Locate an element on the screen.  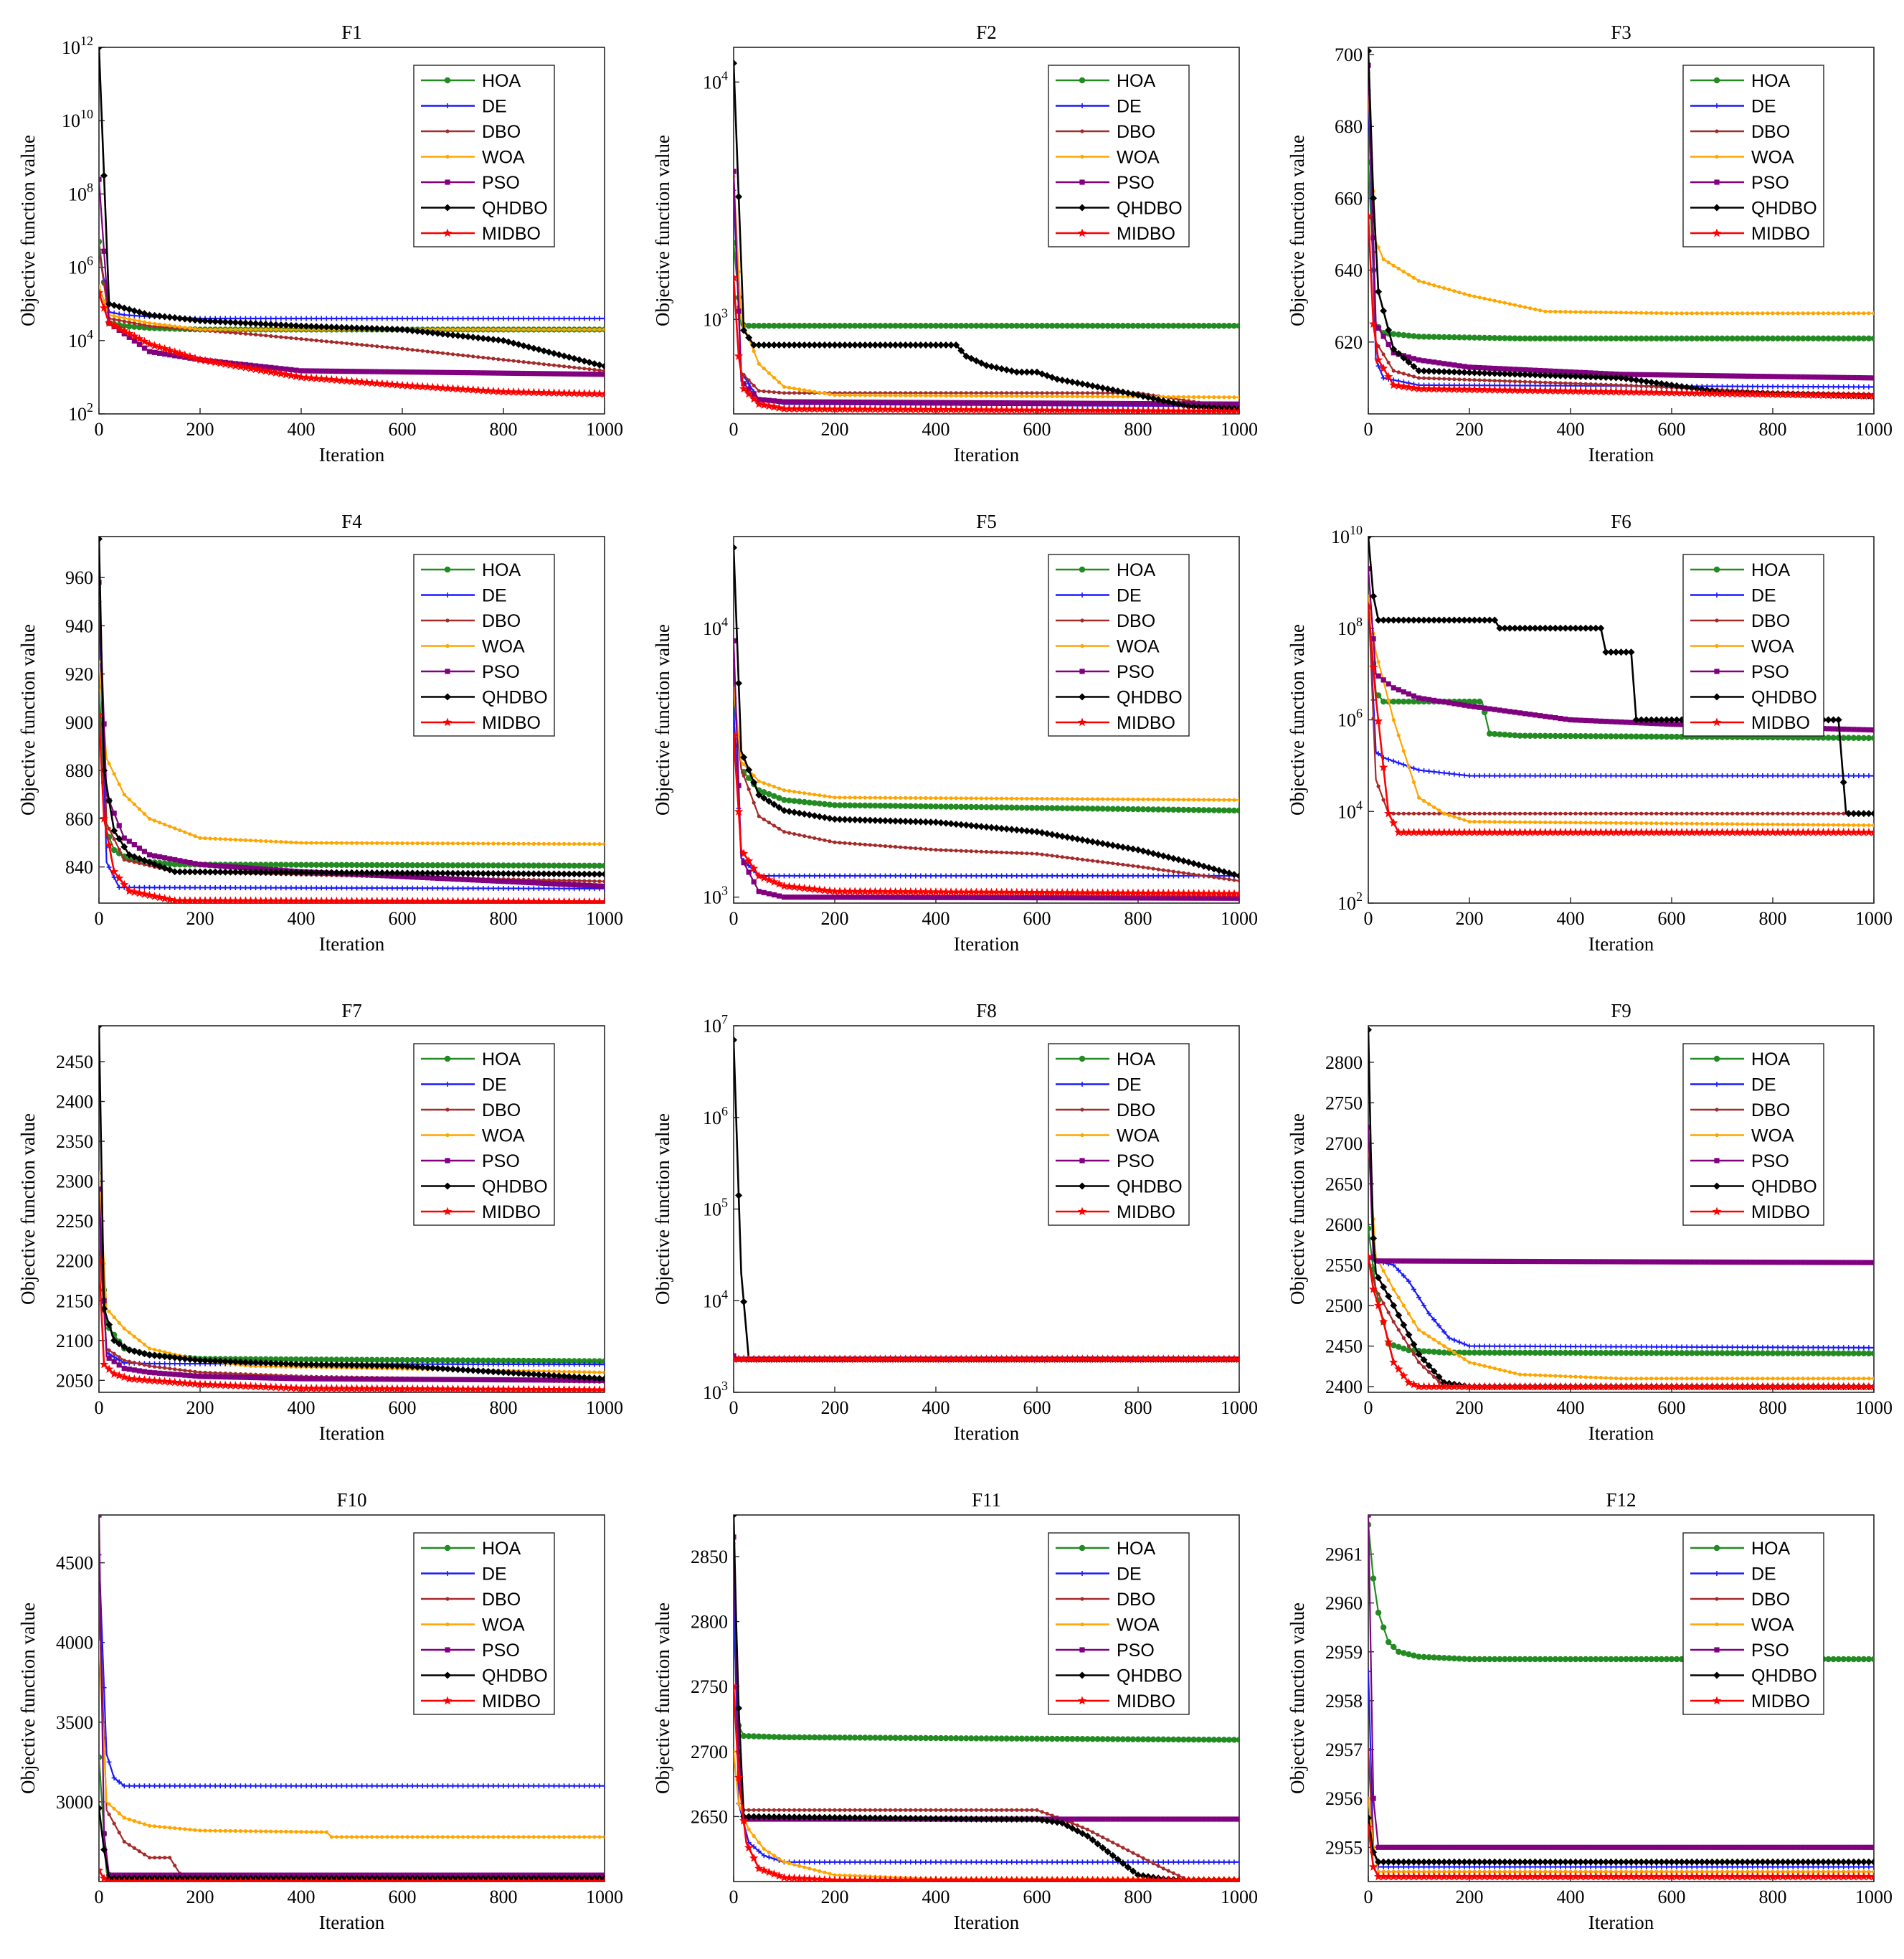
legend-label: QHDBO is located at coordinates (515, 698).